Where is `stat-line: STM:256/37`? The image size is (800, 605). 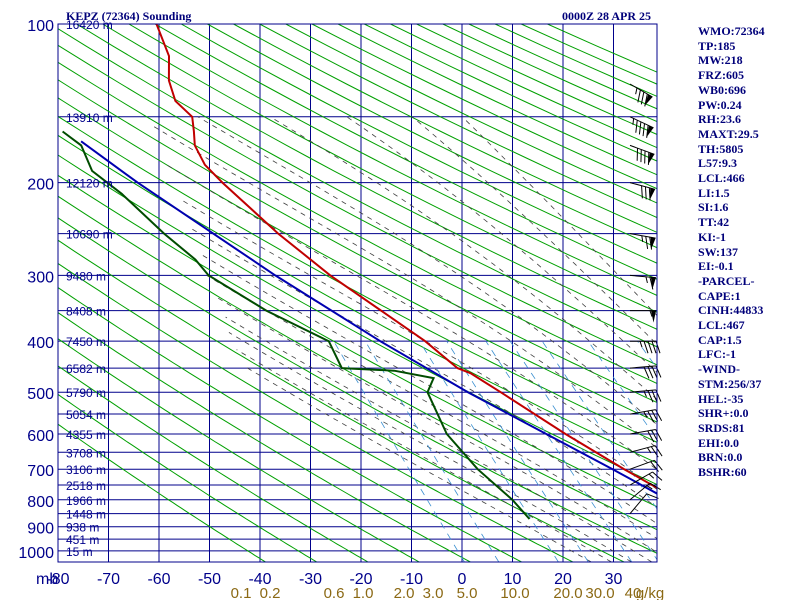
stat-line: STM:256/37 is located at coordinates (749, 384).